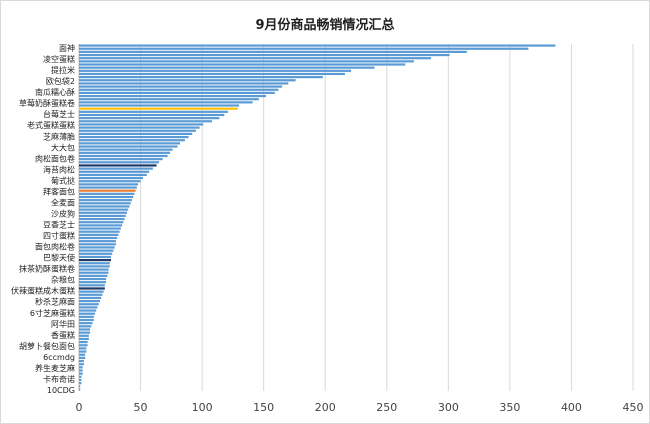 The width and height of the screenshot is (650, 424). I want to click on category-label: 抹茶奶酥蛋糕卷, so click(47, 269).